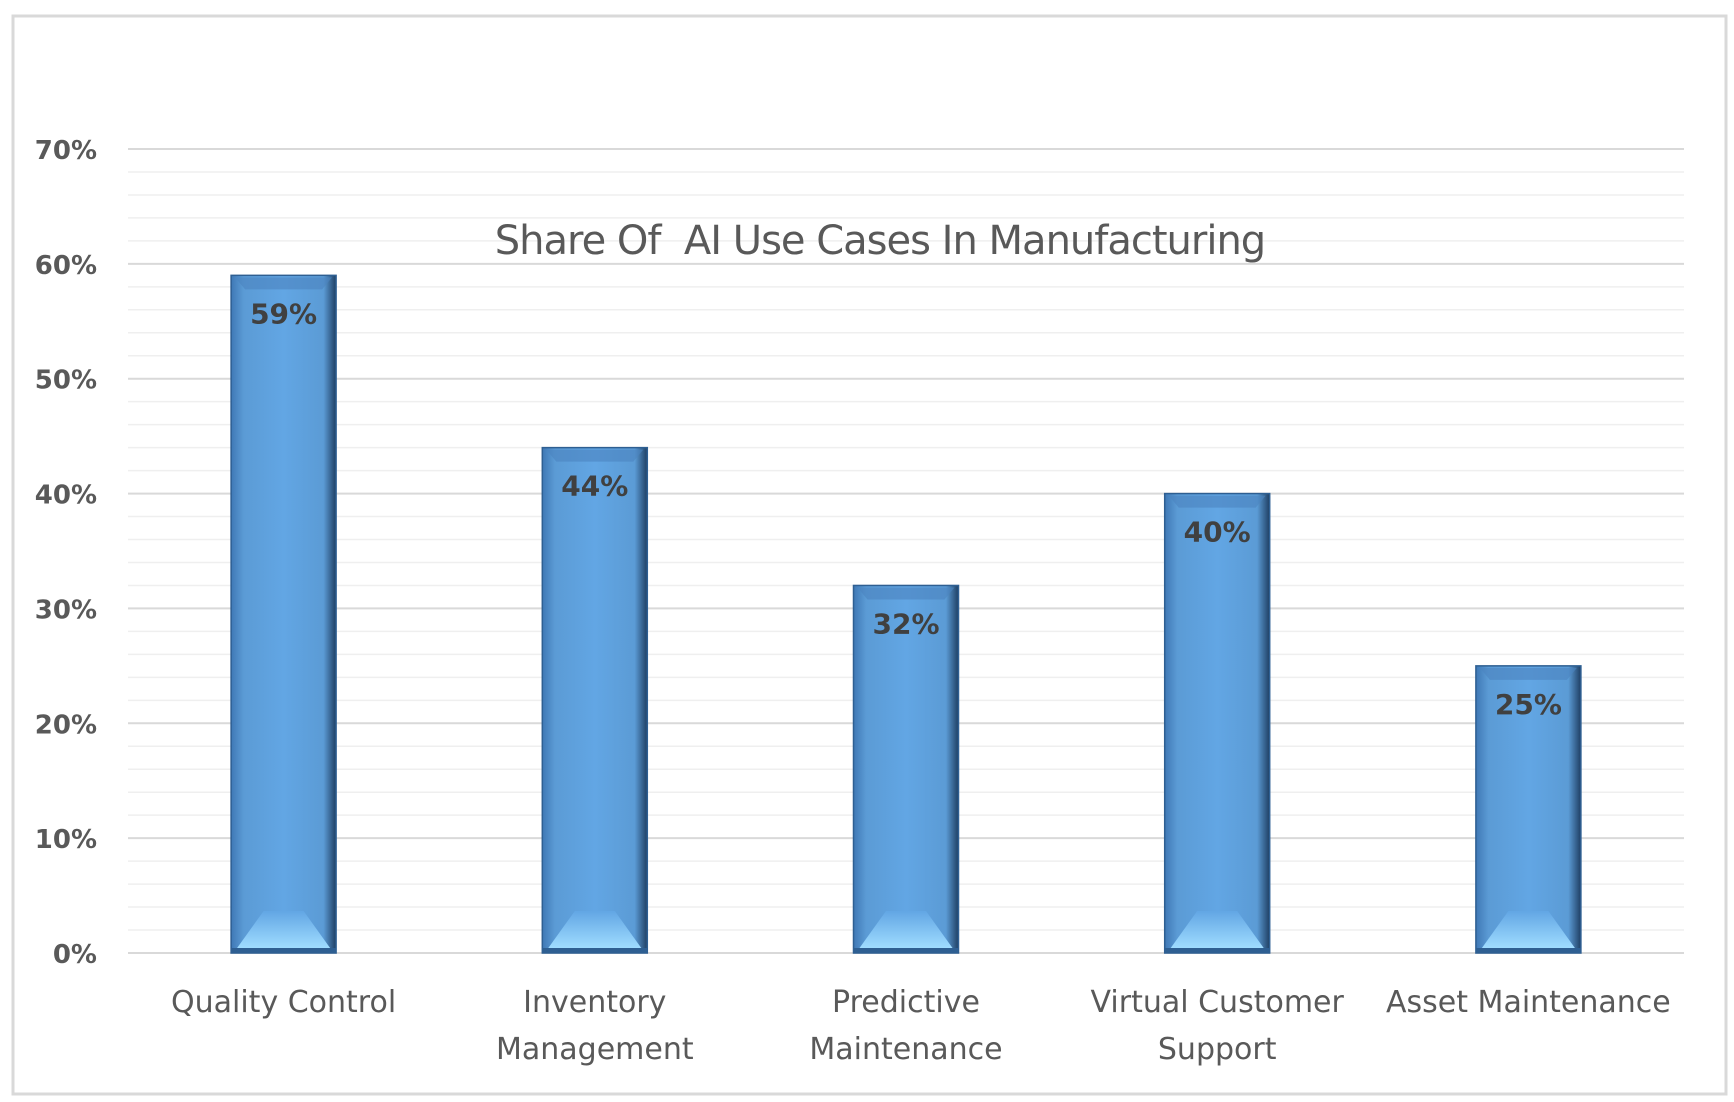  Describe the element at coordinates (66, 725) in the screenshot. I see `y-tick-label: 20%` at that location.